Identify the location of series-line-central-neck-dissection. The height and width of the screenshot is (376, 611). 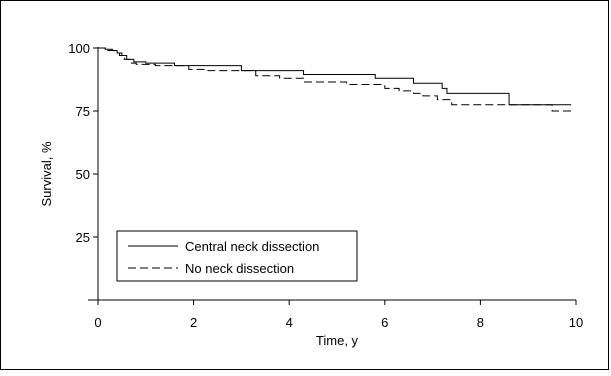
(335, 76).